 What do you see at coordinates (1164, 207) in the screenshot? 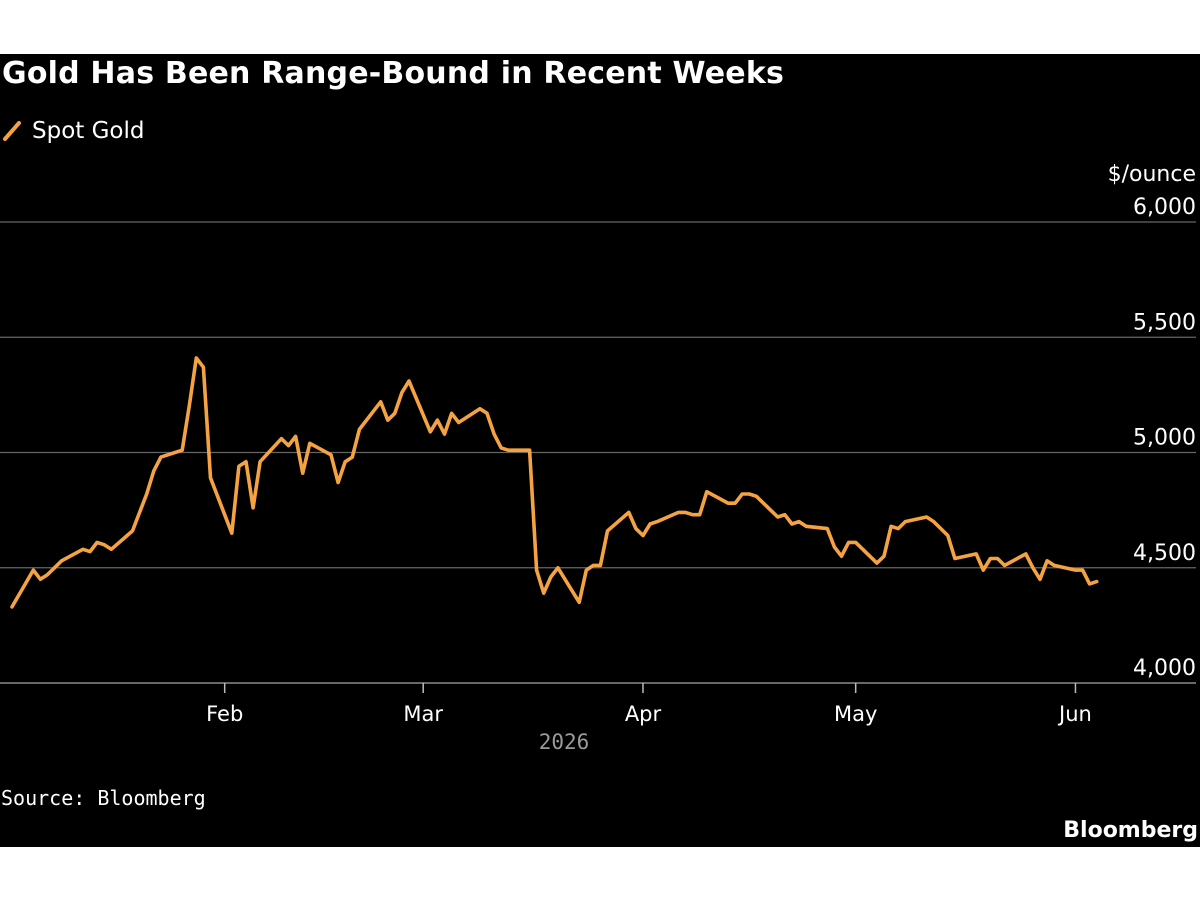
I see `y-tick-label-6000: 6,000` at bounding box center [1164, 207].